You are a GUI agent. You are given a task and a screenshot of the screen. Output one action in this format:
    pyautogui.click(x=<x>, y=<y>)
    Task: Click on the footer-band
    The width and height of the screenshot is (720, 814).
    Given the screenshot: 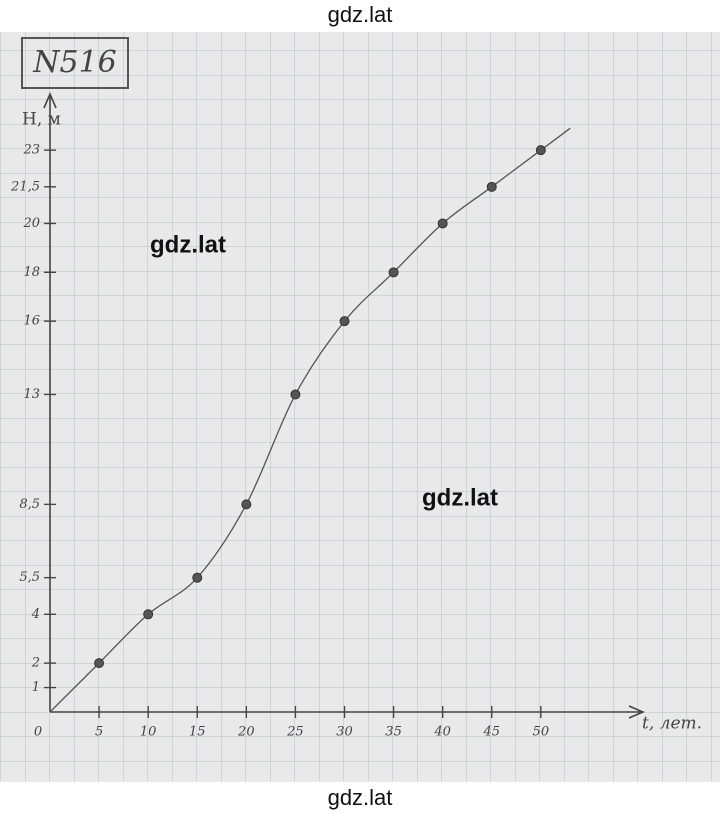 What is the action you would take?
    pyautogui.click(x=360, y=798)
    